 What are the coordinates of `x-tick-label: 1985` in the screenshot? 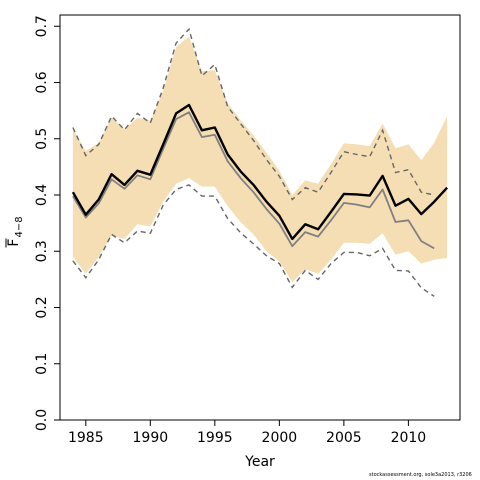 It's located at (86, 438).